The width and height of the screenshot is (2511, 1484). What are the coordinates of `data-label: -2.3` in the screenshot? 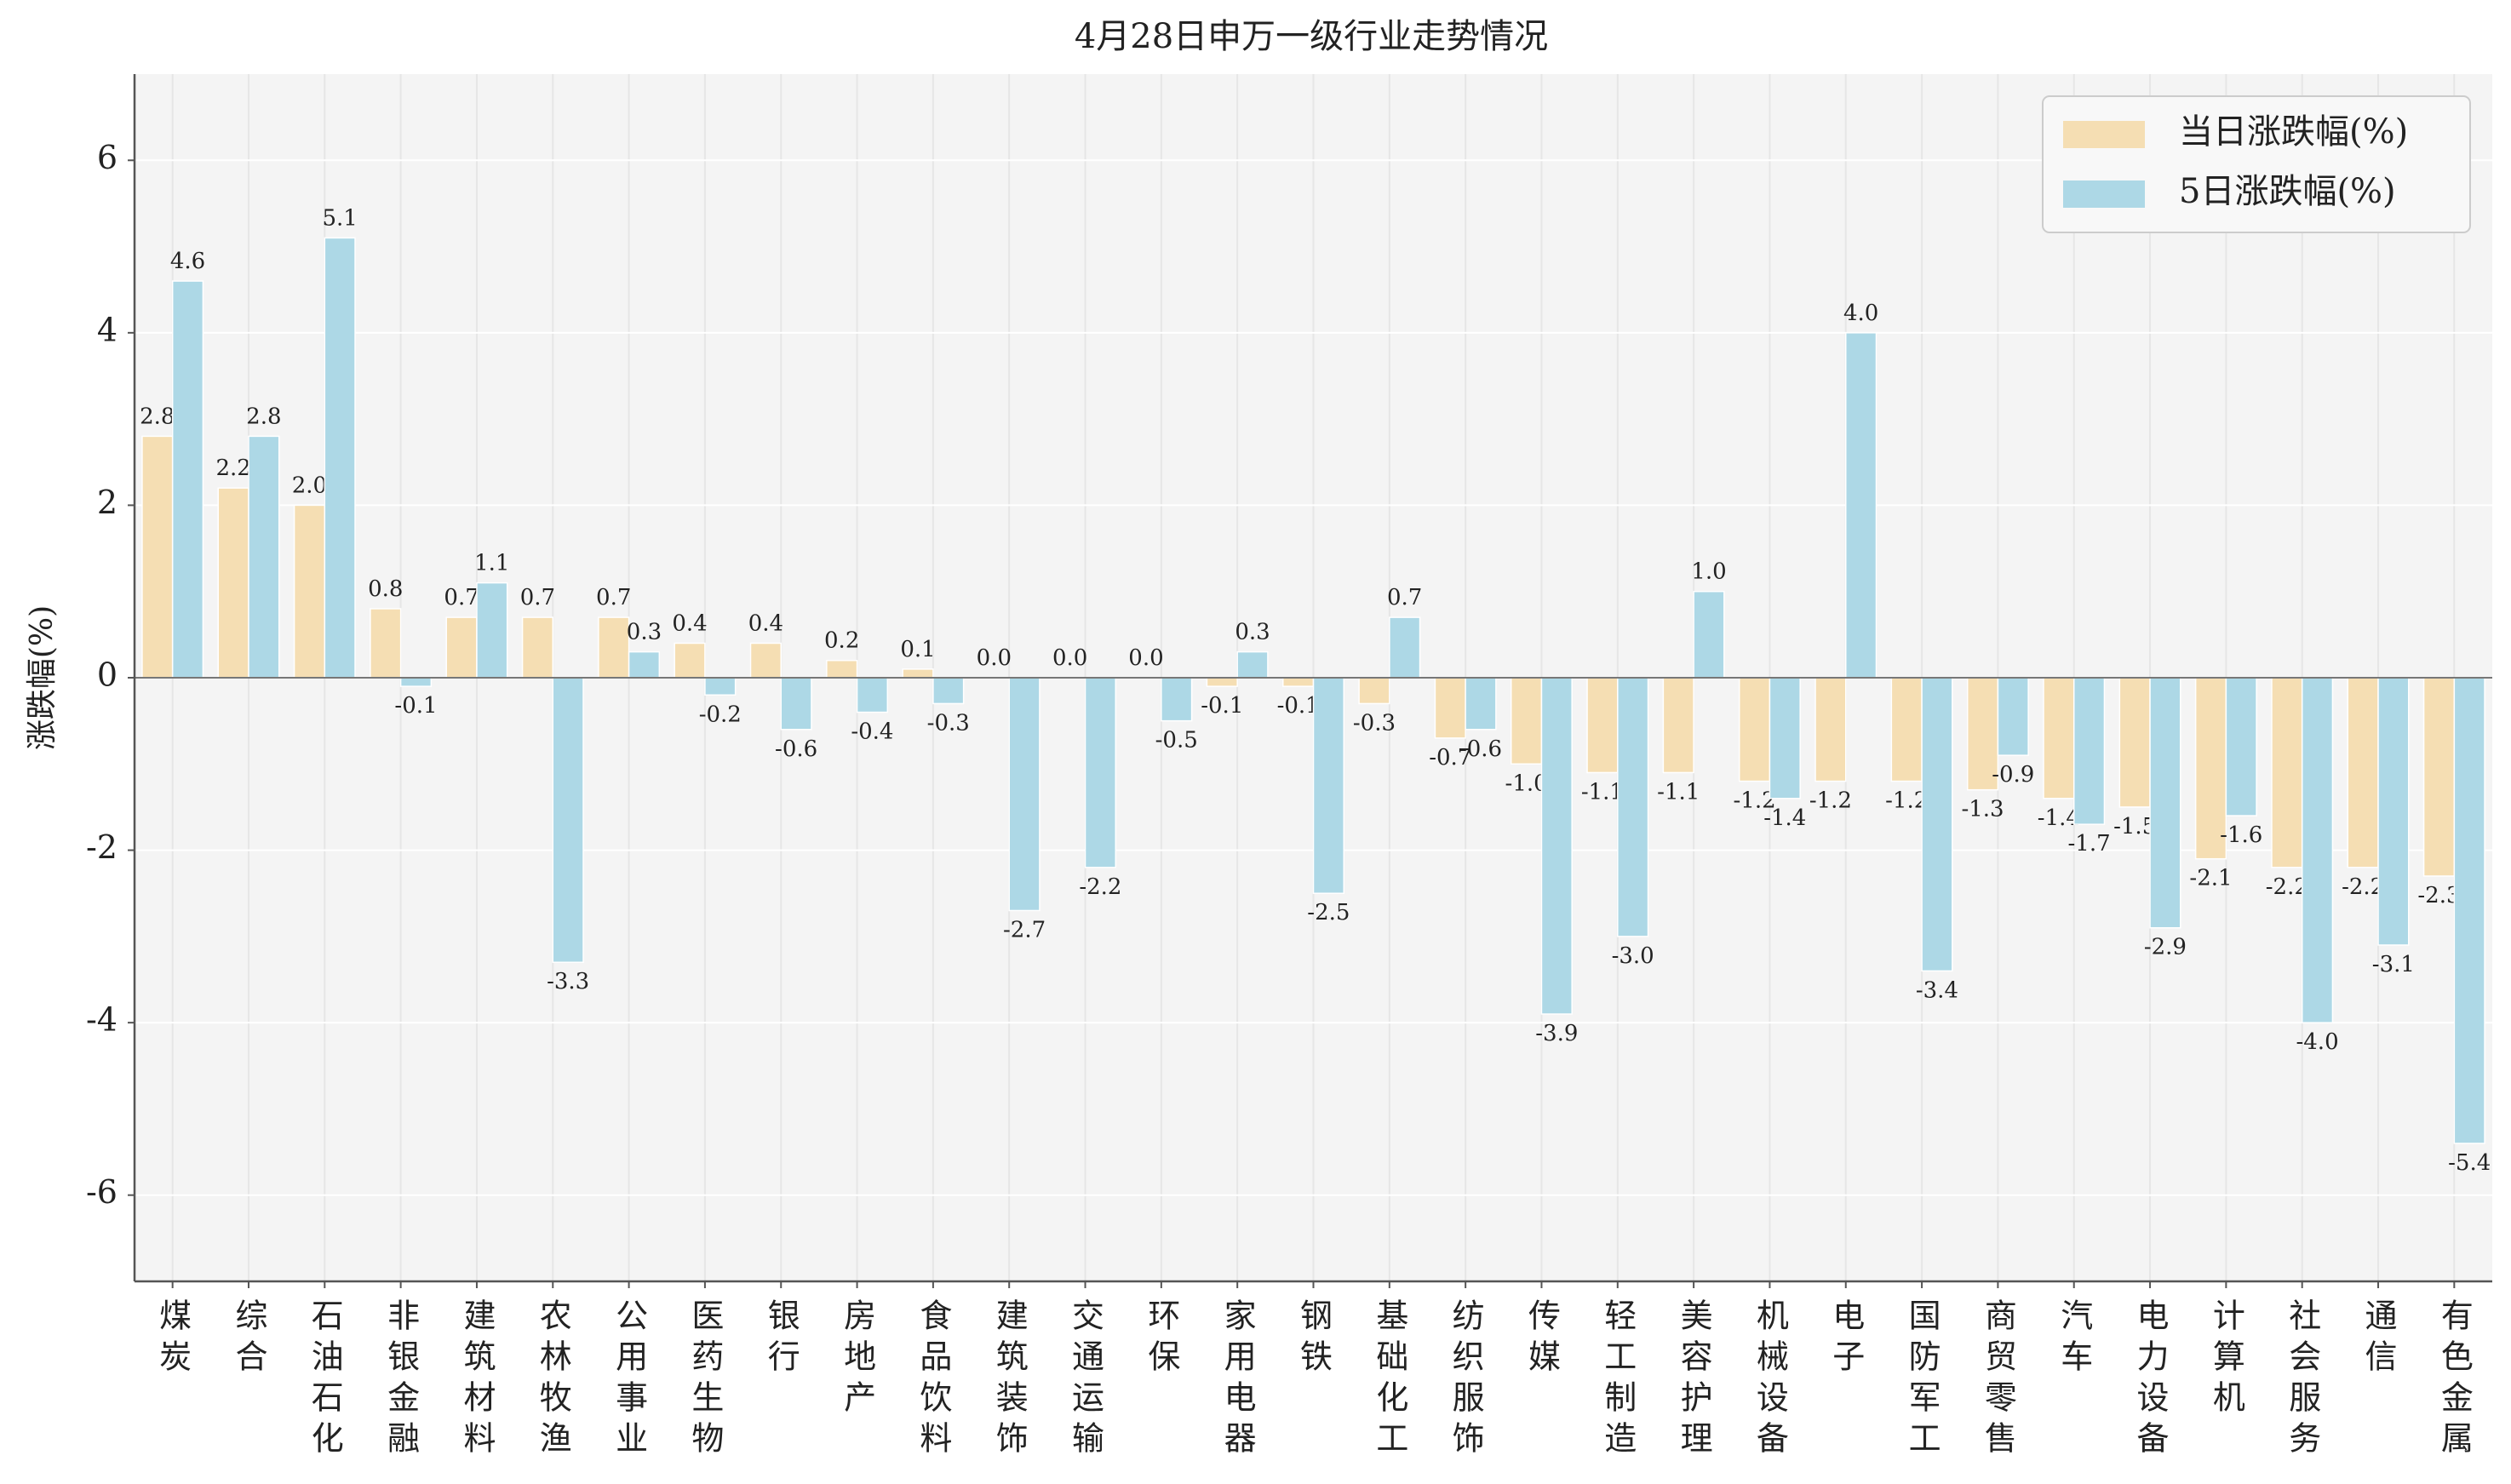 It's located at (2438, 895).